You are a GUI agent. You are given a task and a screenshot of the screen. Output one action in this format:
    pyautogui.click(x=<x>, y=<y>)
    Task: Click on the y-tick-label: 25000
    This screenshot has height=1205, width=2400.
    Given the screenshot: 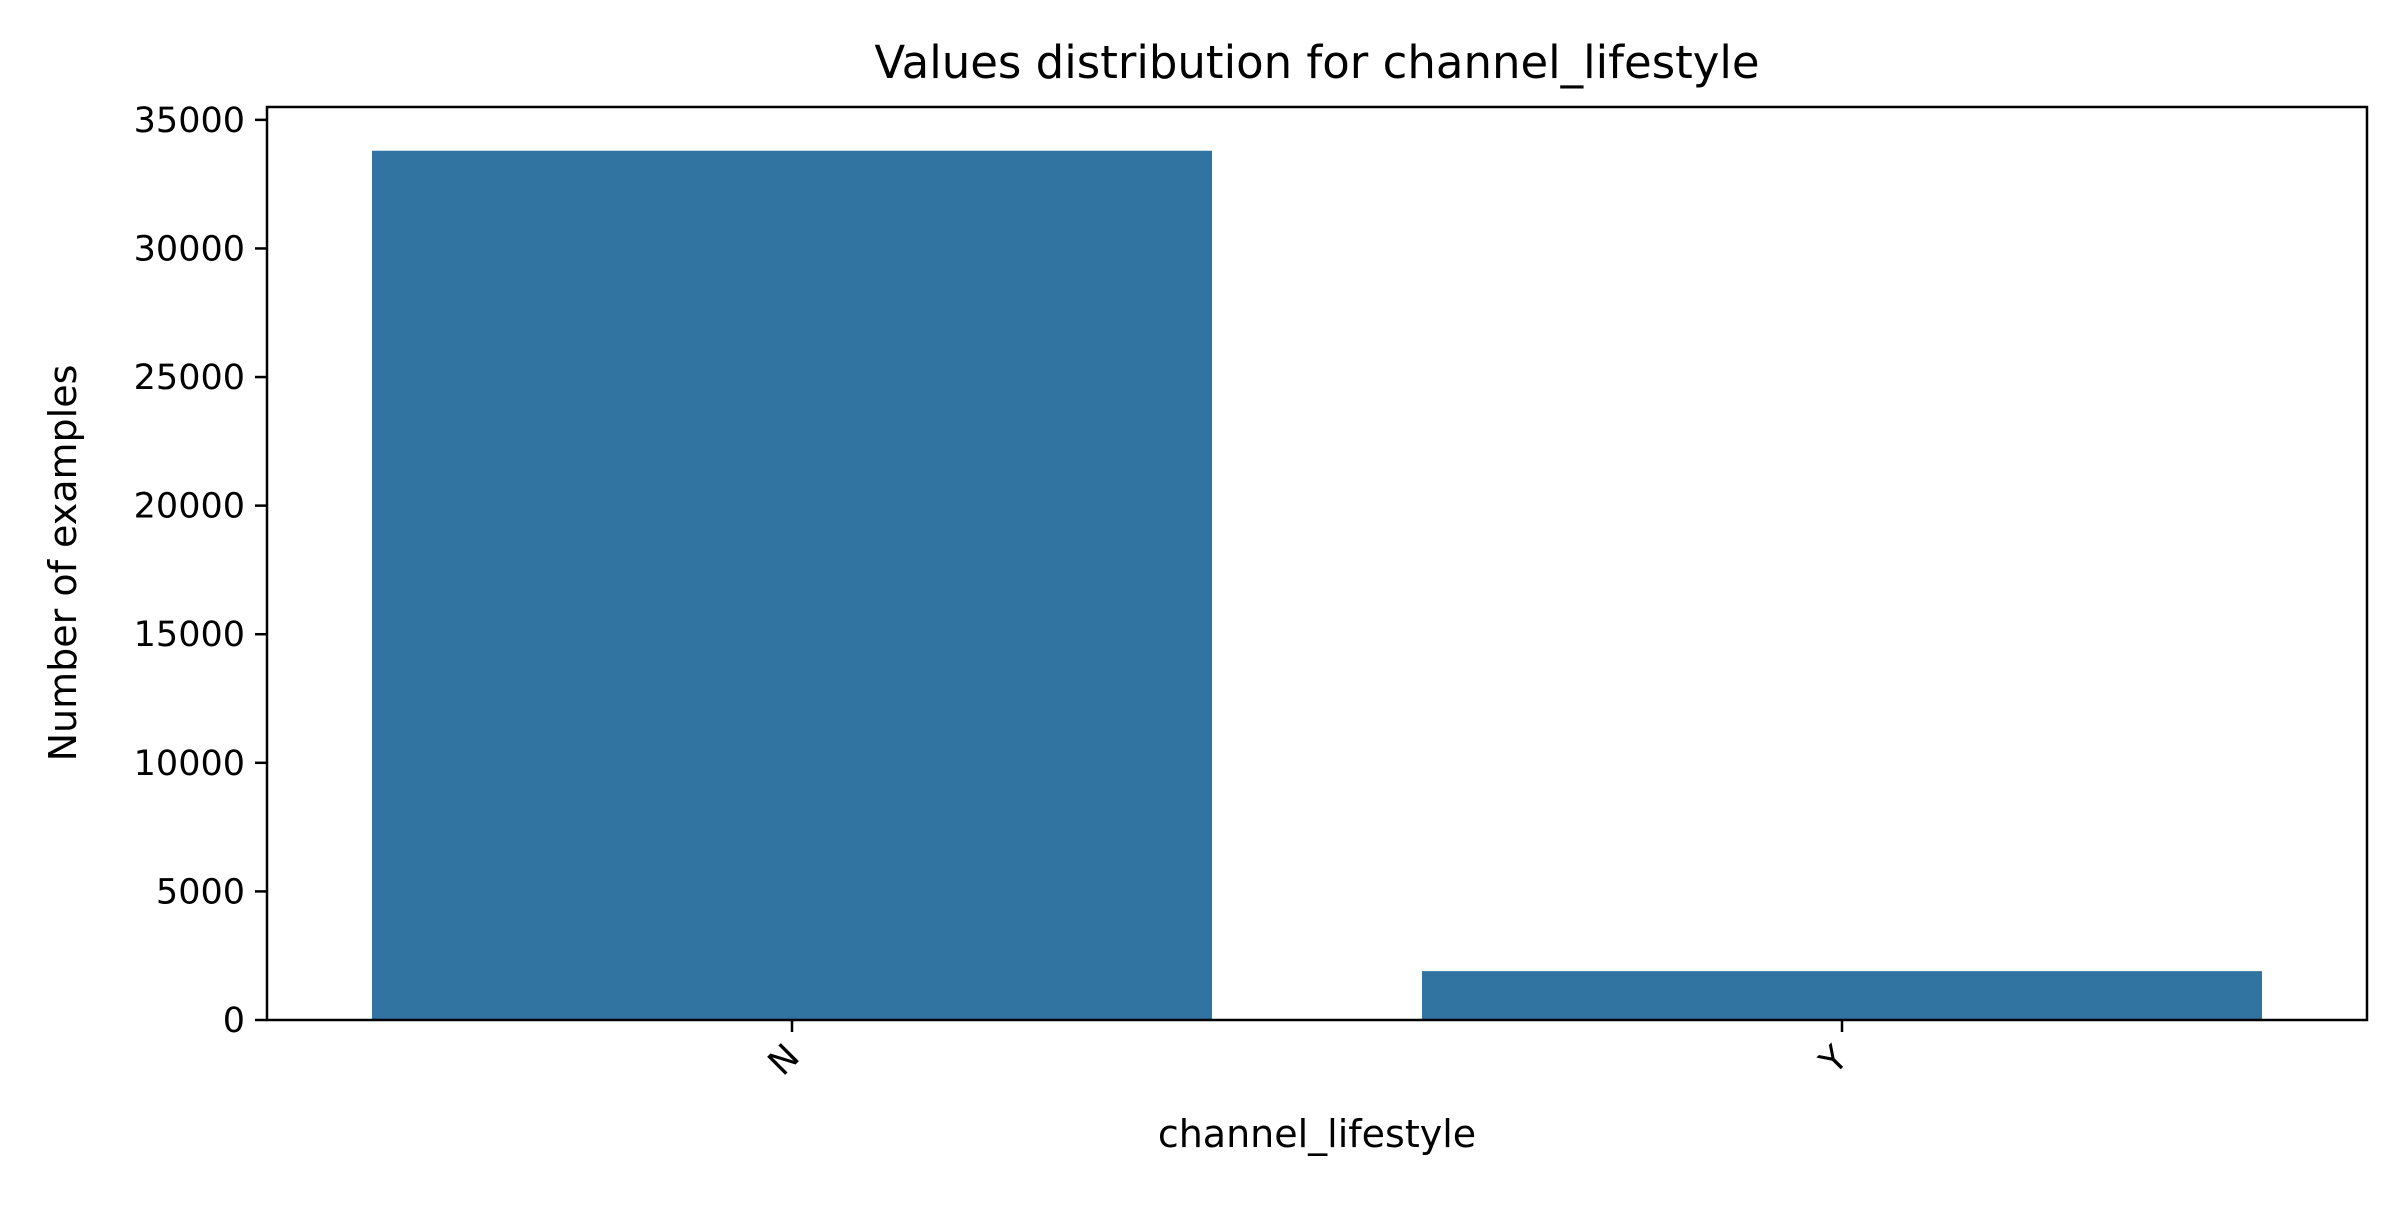 What is the action you would take?
    pyautogui.click(x=189, y=378)
    